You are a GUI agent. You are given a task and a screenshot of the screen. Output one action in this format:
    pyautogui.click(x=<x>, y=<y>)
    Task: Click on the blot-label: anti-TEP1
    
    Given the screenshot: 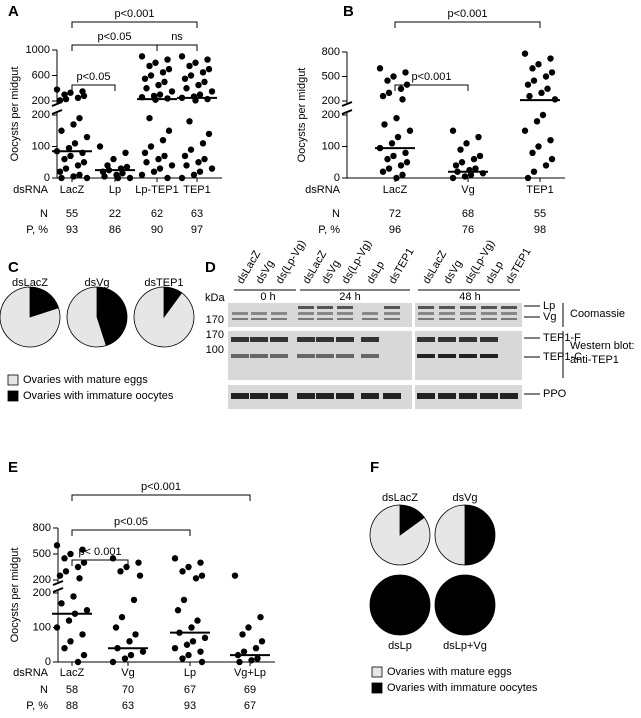 What is the action you would take?
    pyautogui.click(x=594, y=360)
    